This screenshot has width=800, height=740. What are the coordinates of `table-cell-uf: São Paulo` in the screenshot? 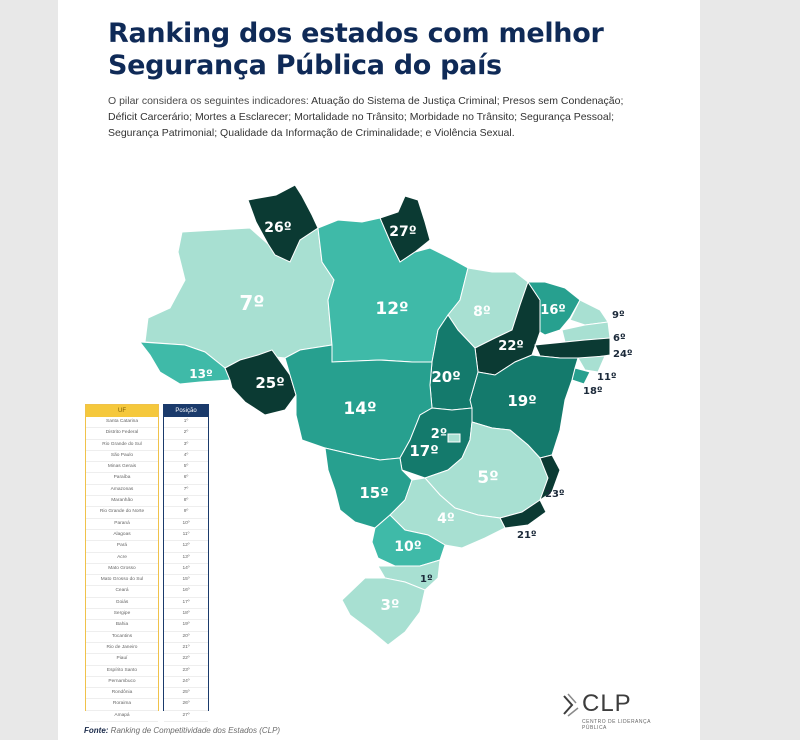 It's located at (122, 457).